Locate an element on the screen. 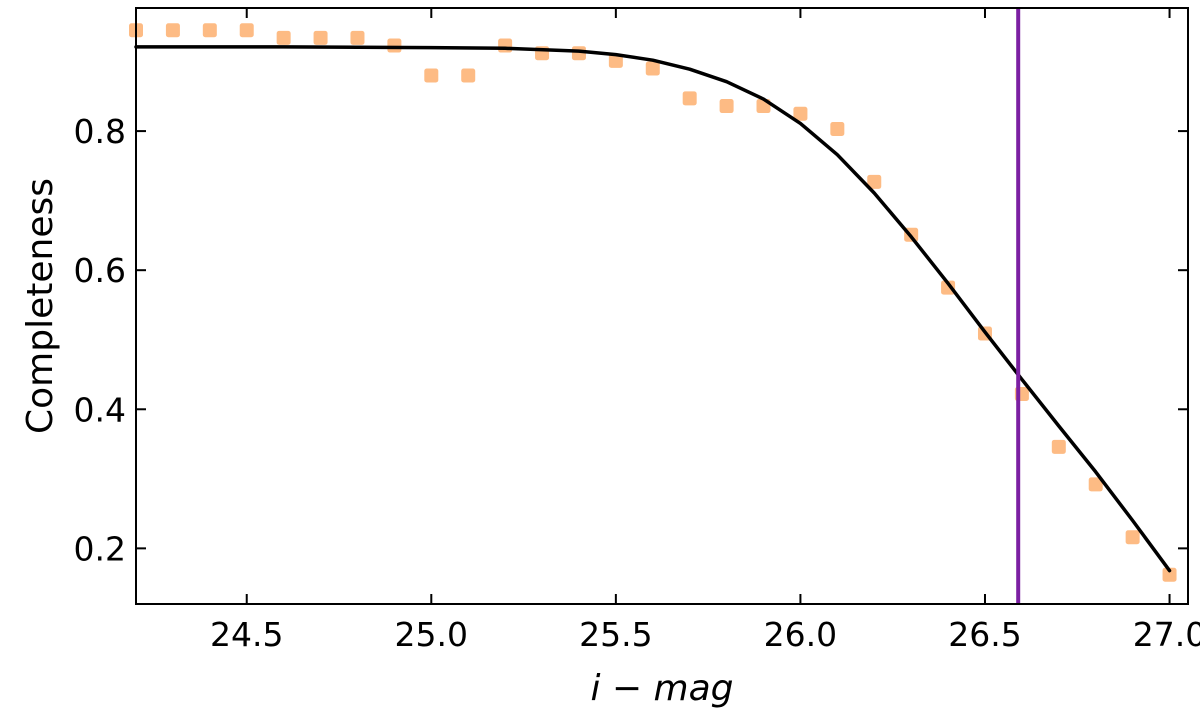 The height and width of the screenshot is (714, 1200). x-tick-labels: 24.5 25.0 25.5 26.0 26.5 27.0 is located at coordinates (705, 634).